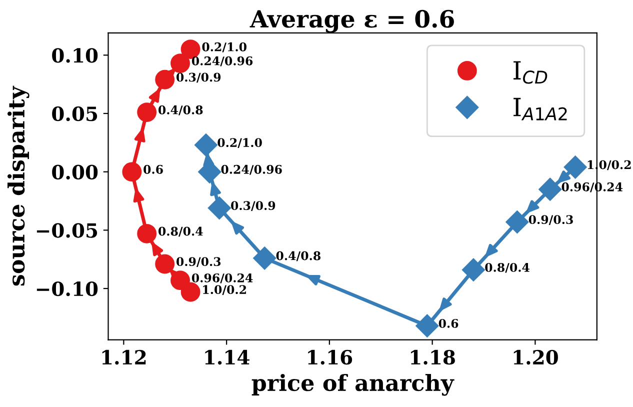 The height and width of the screenshot is (407, 633). Describe the element at coordinates (67, 288) in the screenshot. I see `y-tick-label: −0.10` at that location.